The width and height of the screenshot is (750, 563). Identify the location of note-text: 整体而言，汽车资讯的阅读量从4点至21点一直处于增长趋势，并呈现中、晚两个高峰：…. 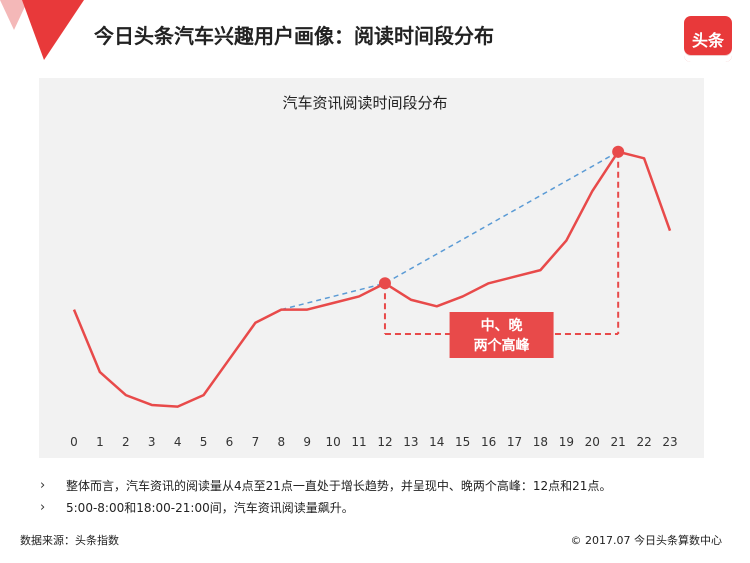
(339, 485).